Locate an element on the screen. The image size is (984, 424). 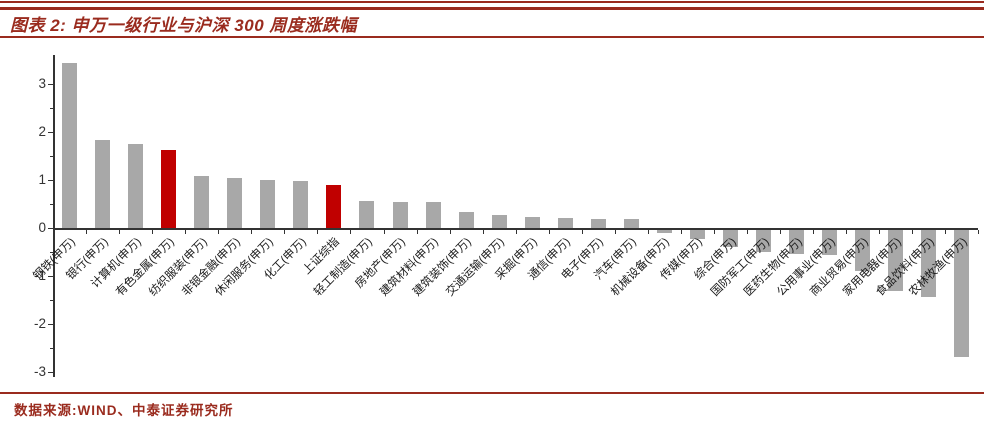
footer-top-line is located at coordinates (492, 393).